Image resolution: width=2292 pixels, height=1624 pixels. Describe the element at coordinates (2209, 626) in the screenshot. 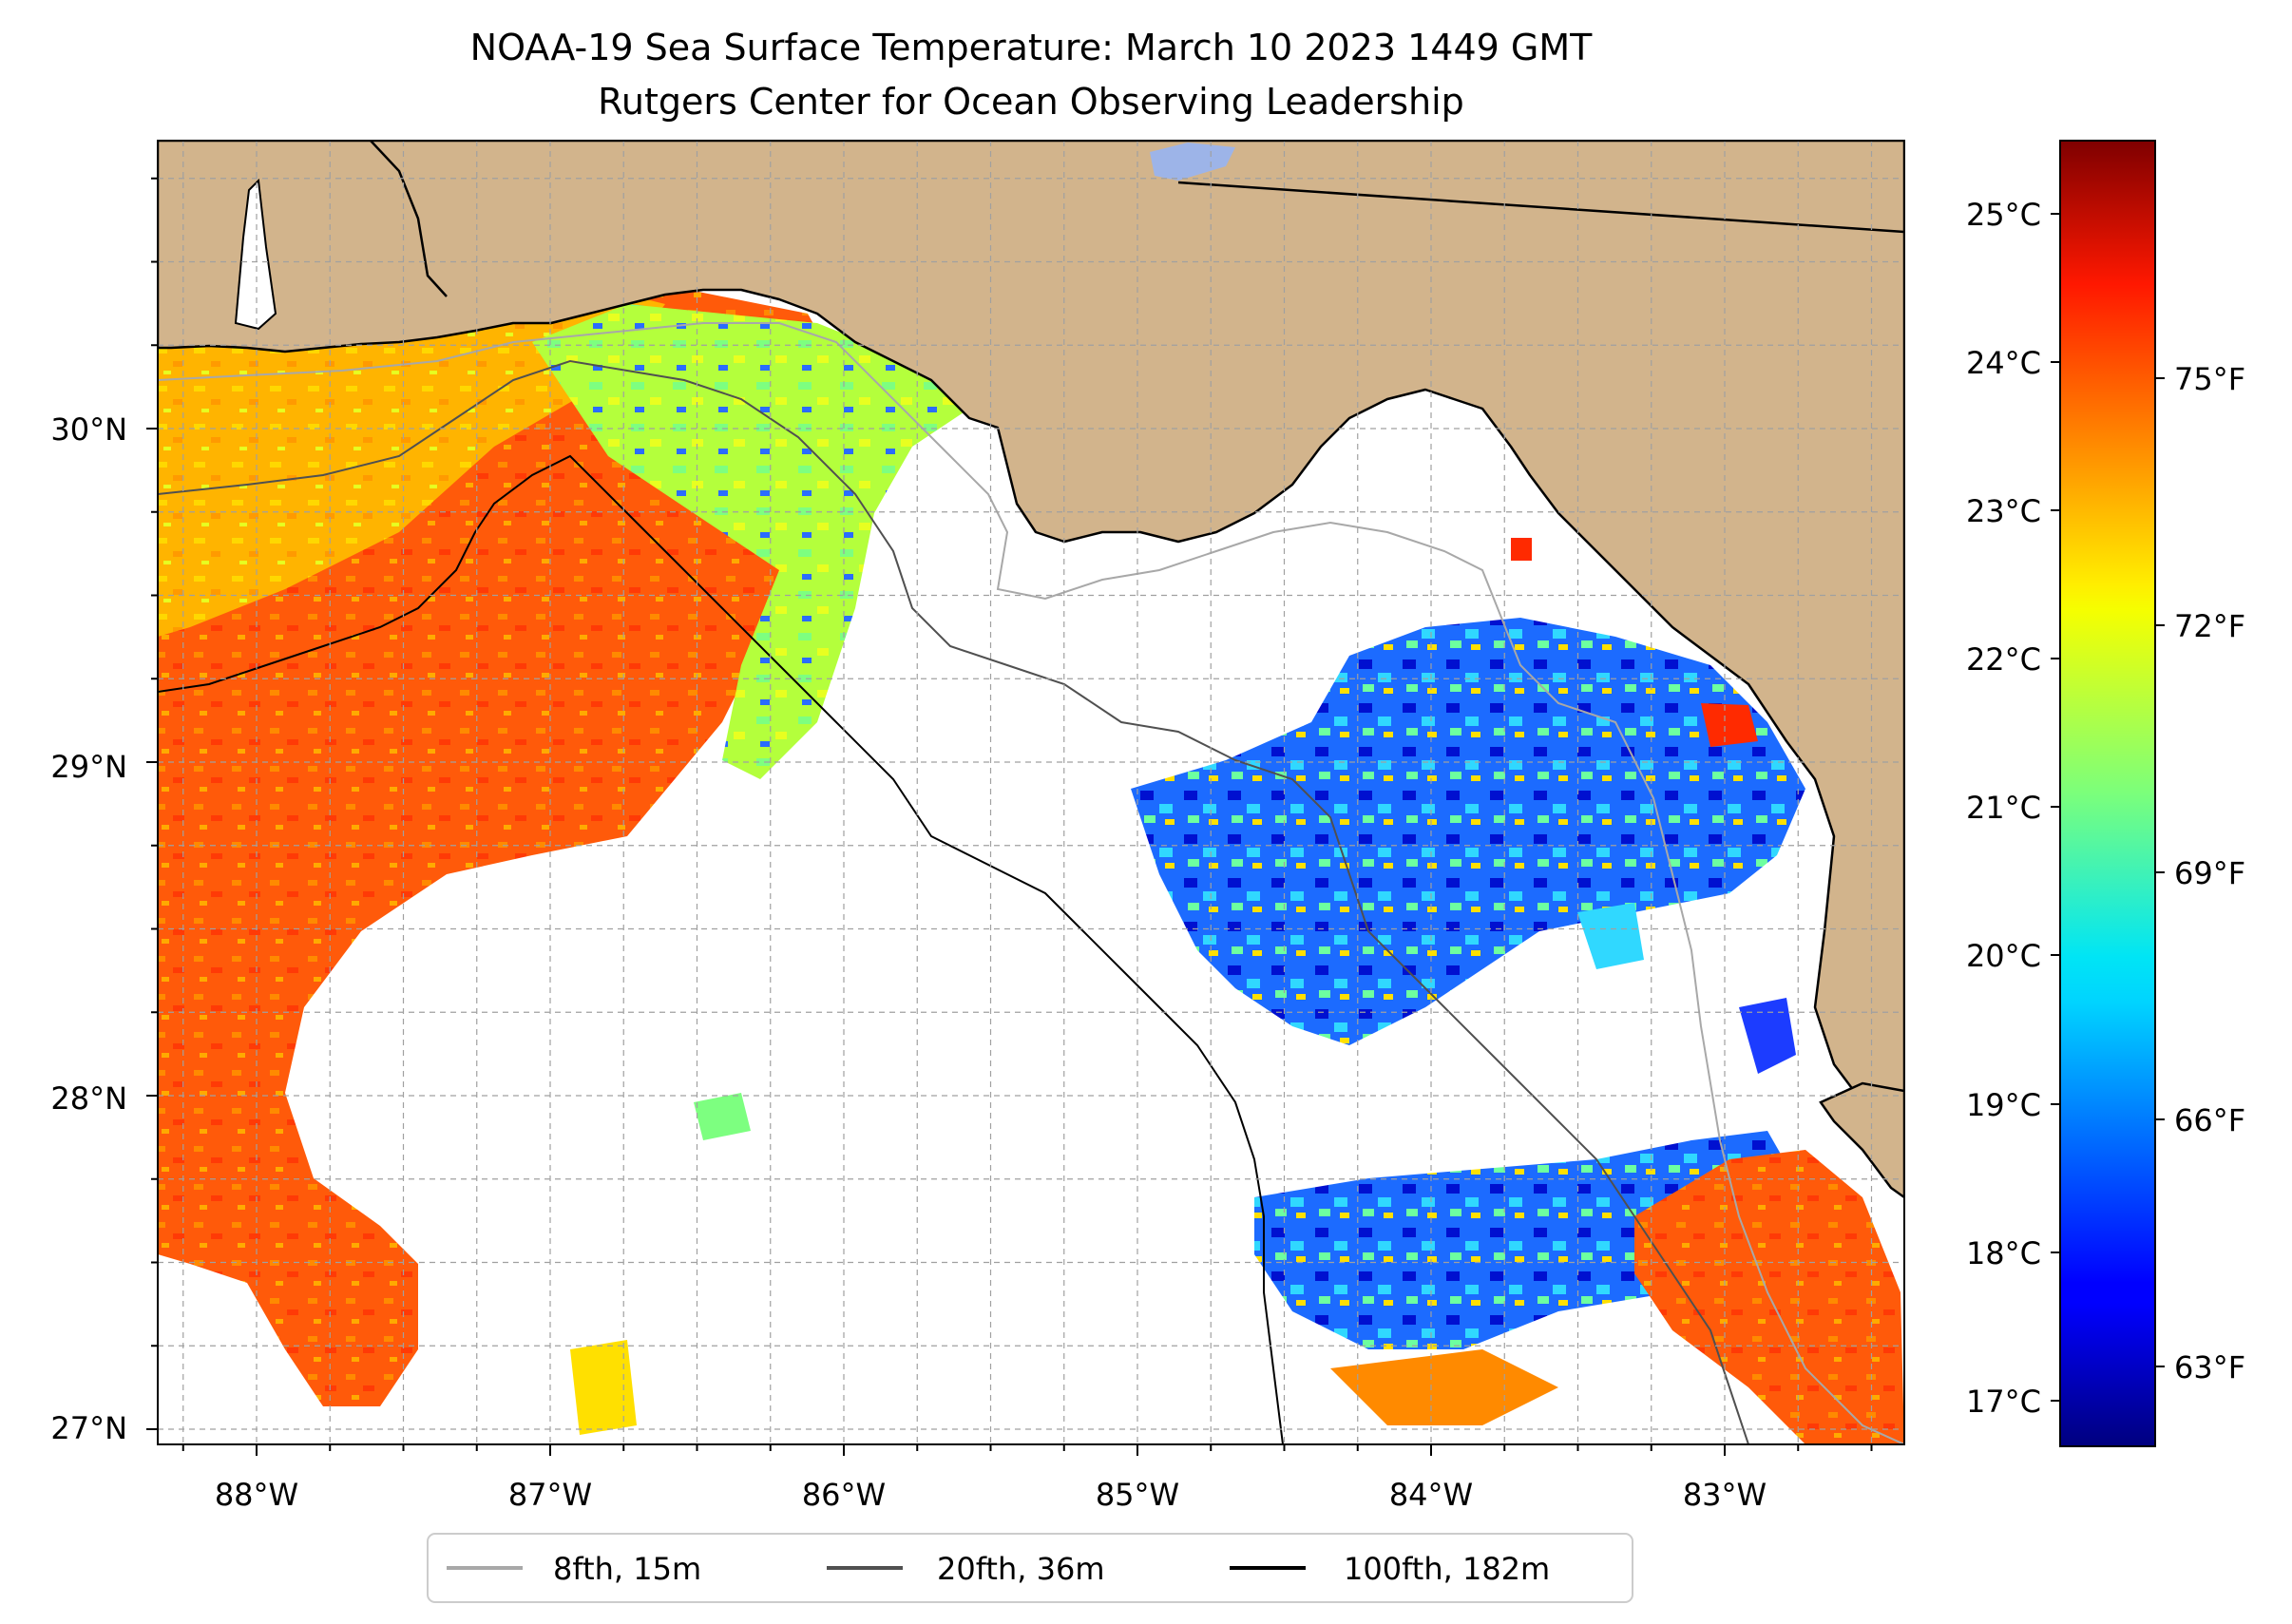

I see `cbar-f-72: 72°F` at that location.